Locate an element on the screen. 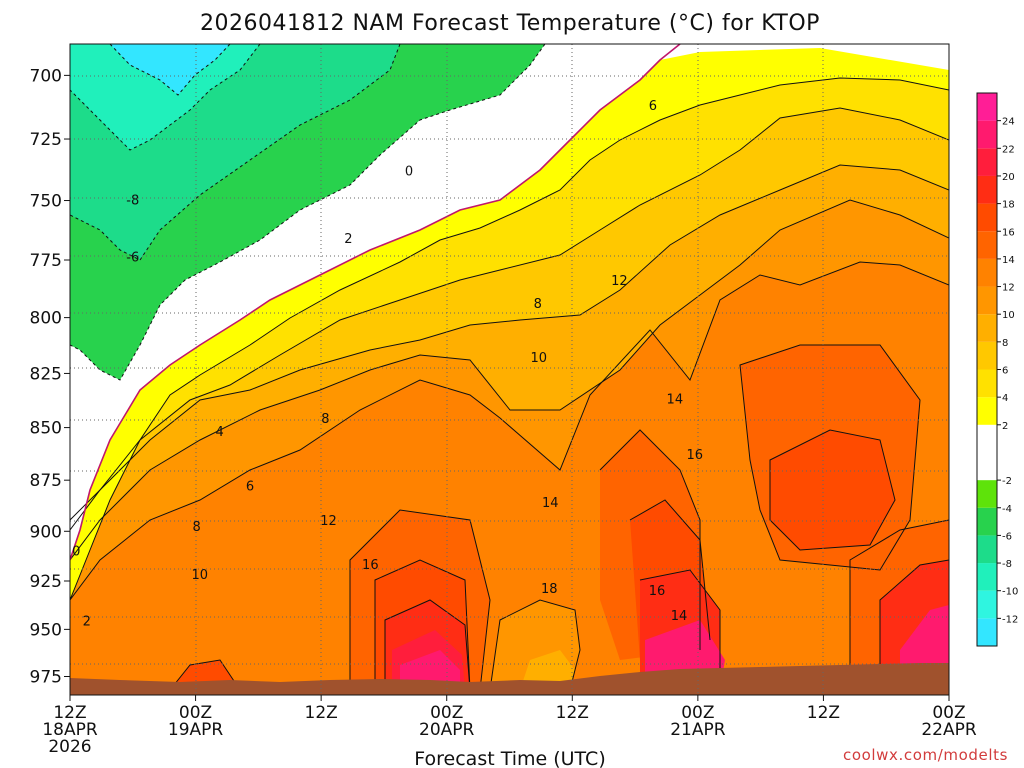  ground-surface is located at coordinates (509, 679).